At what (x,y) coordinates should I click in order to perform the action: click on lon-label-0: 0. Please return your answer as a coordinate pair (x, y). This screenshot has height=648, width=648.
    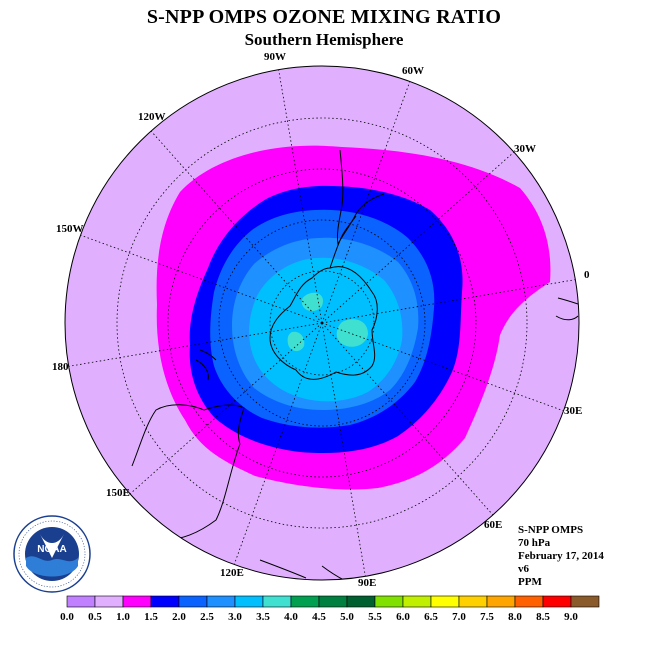
    Looking at the image, I should click on (587, 275).